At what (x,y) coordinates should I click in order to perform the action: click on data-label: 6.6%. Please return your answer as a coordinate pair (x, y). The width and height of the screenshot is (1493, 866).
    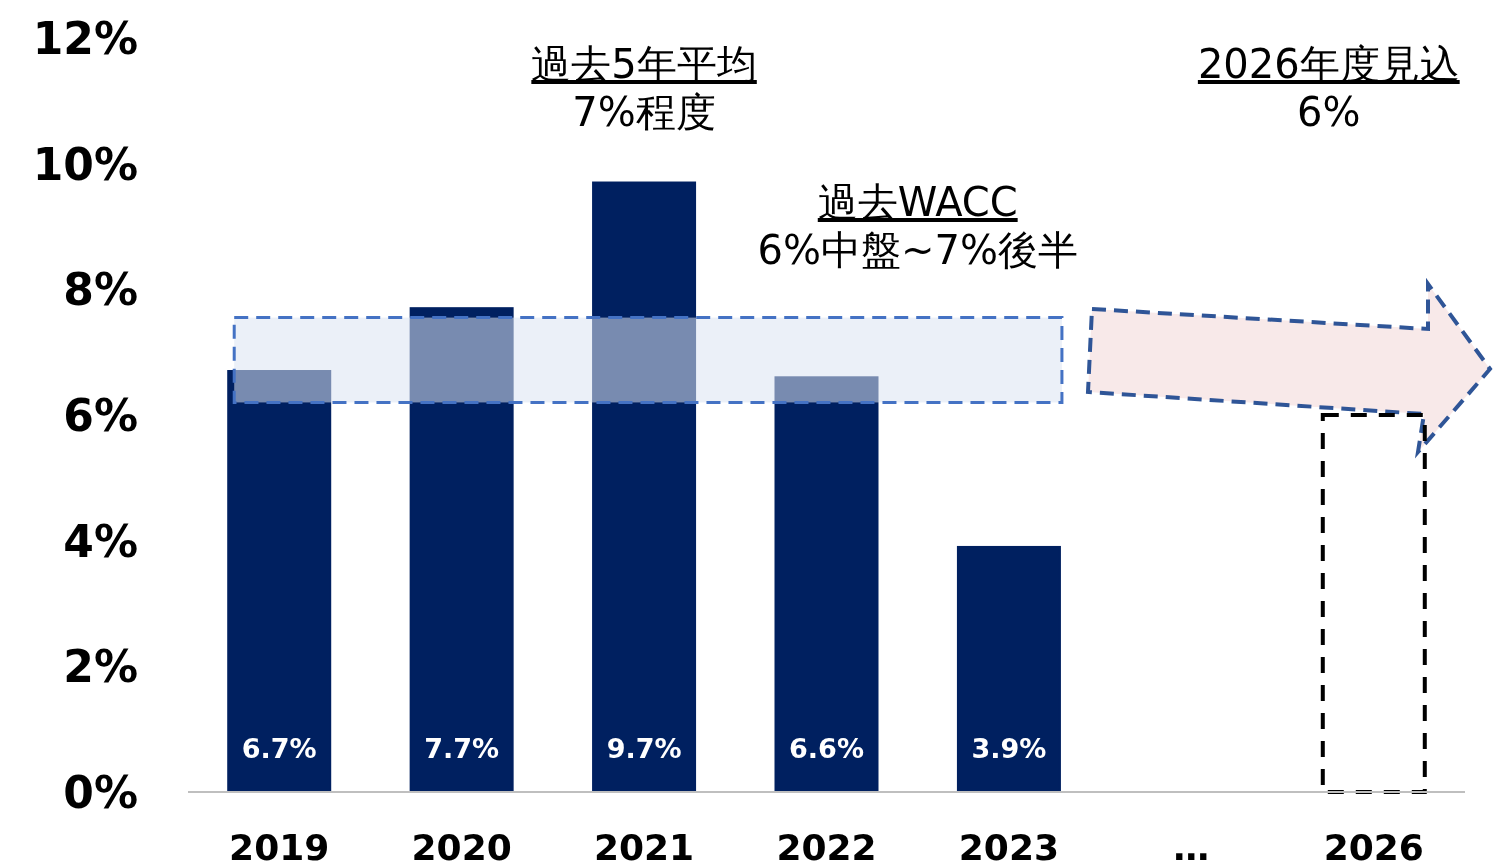
    Looking at the image, I should click on (826, 748).